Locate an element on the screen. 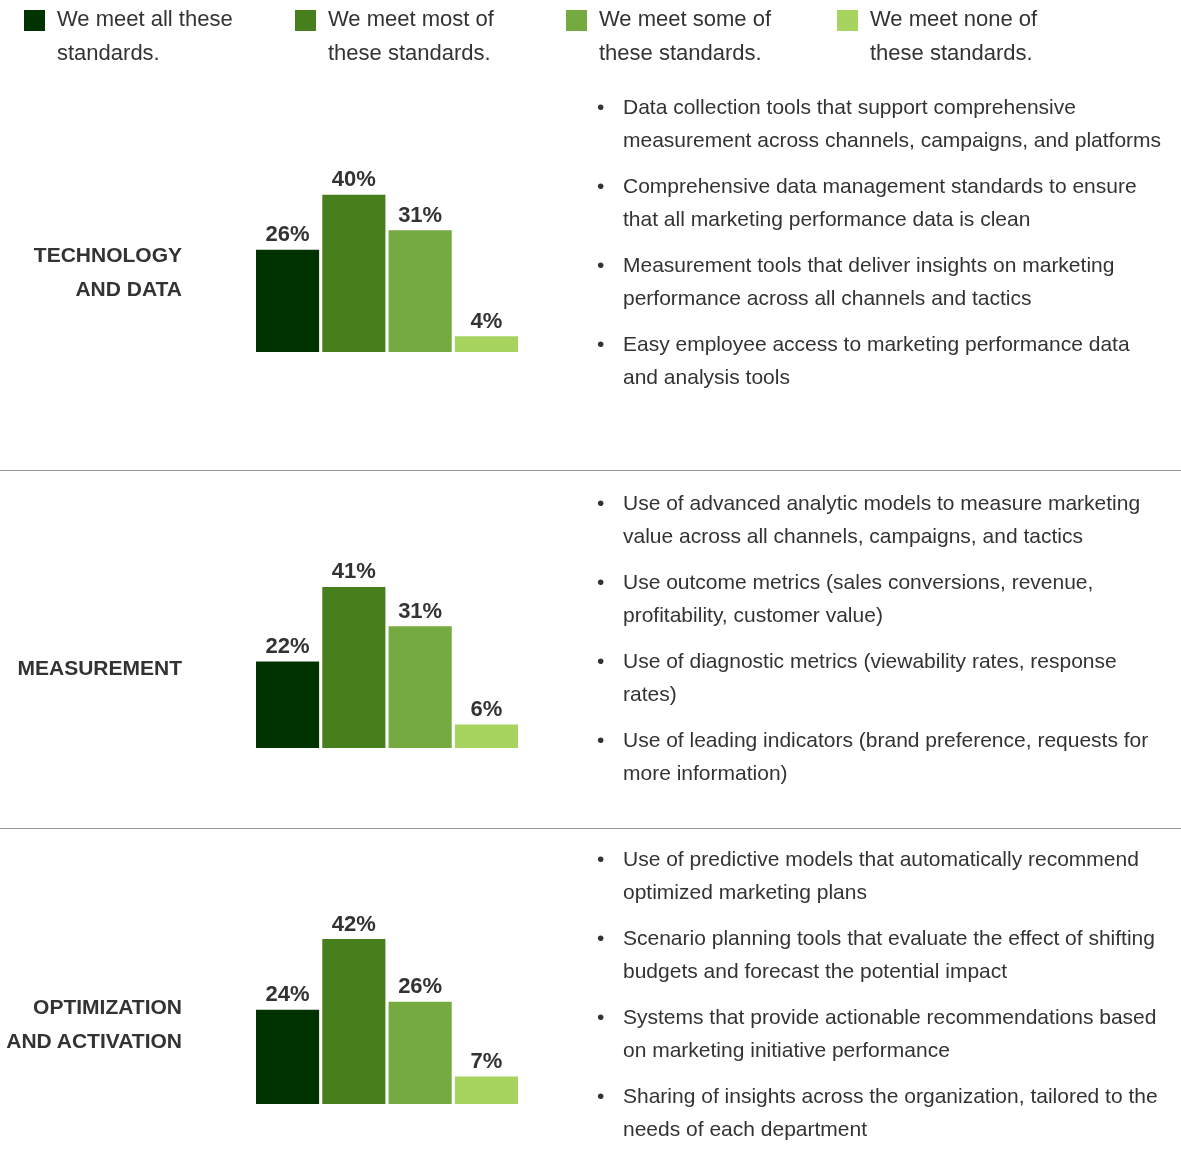 This screenshot has height=1165, width=1181. text: • Use of predictive models that automatically recommend optimized marketing plans is located at coordinates (868, 875).